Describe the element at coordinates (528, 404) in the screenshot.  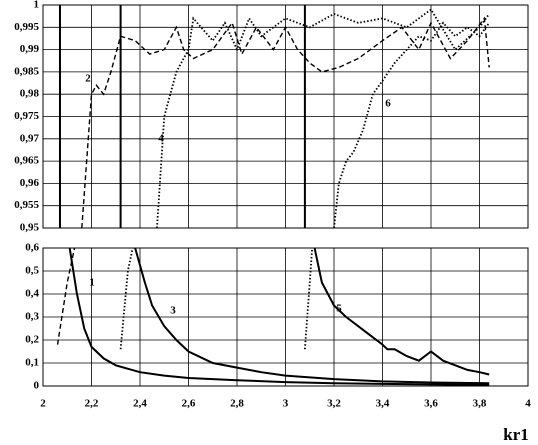
I see `x-tick-label: 4` at that location.